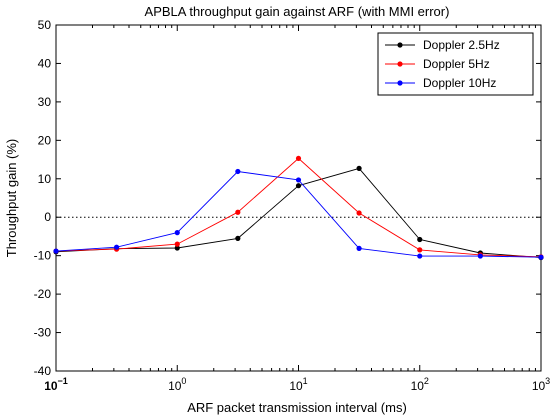 Image resolution: width=550 pixels, height=416 pixels. What do you see at coordinates (45, 179) in the screenshot?
I see `y-tick-label: 10` at bounding box center [45, 179].